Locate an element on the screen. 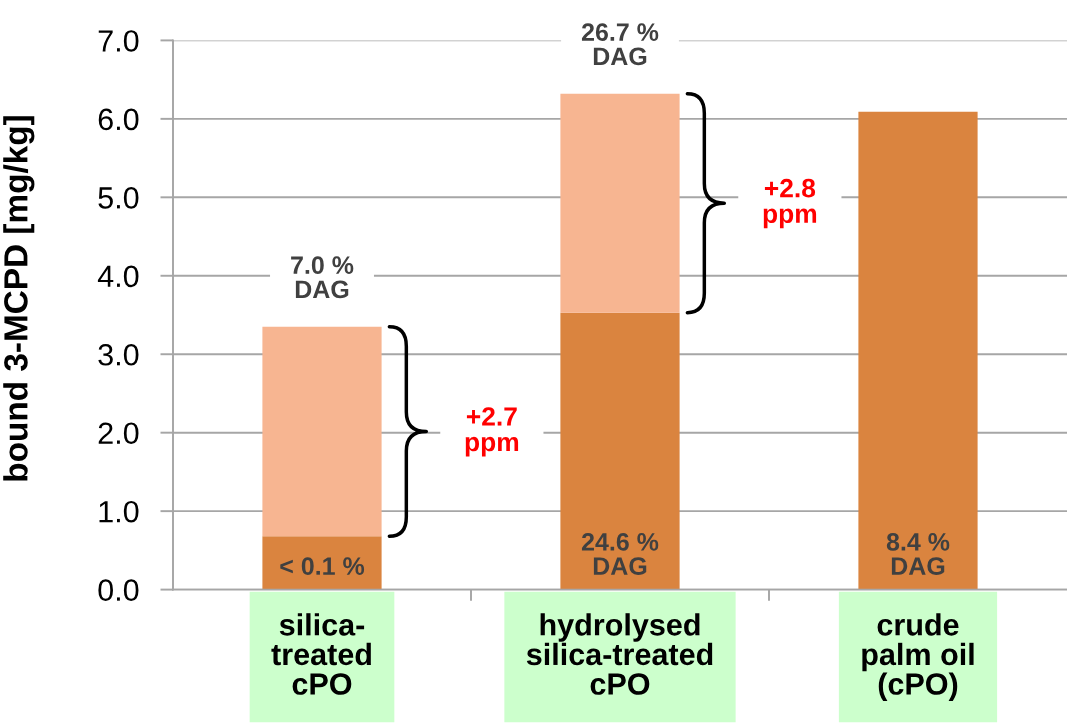  x-tick-label: silica- treated cPO is located at coordinates (321, 654).